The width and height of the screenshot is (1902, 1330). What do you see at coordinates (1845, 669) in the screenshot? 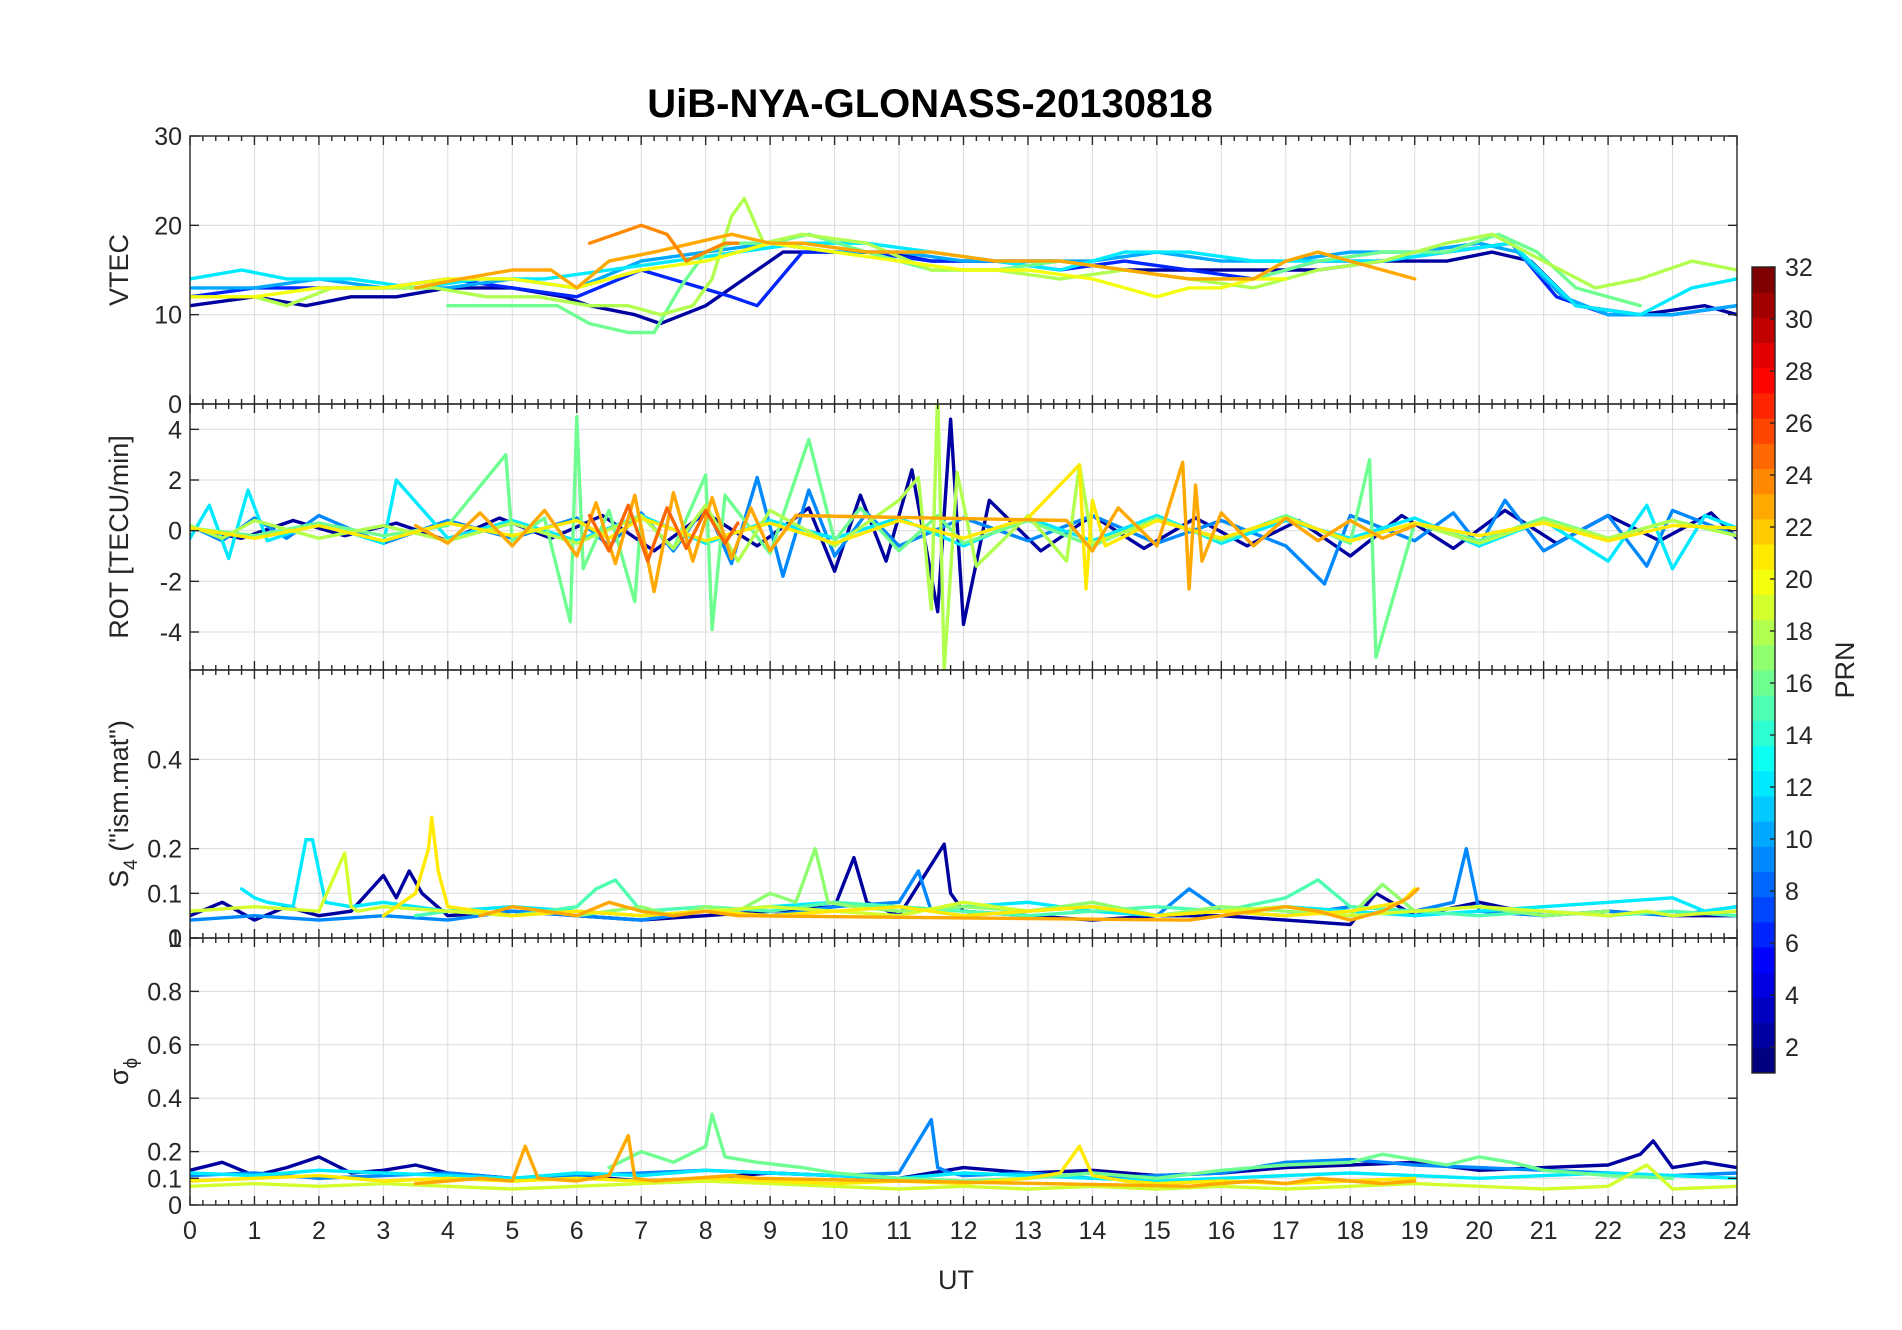
I see `colorbar-label: PRN` at bounding box center [1845, 669].